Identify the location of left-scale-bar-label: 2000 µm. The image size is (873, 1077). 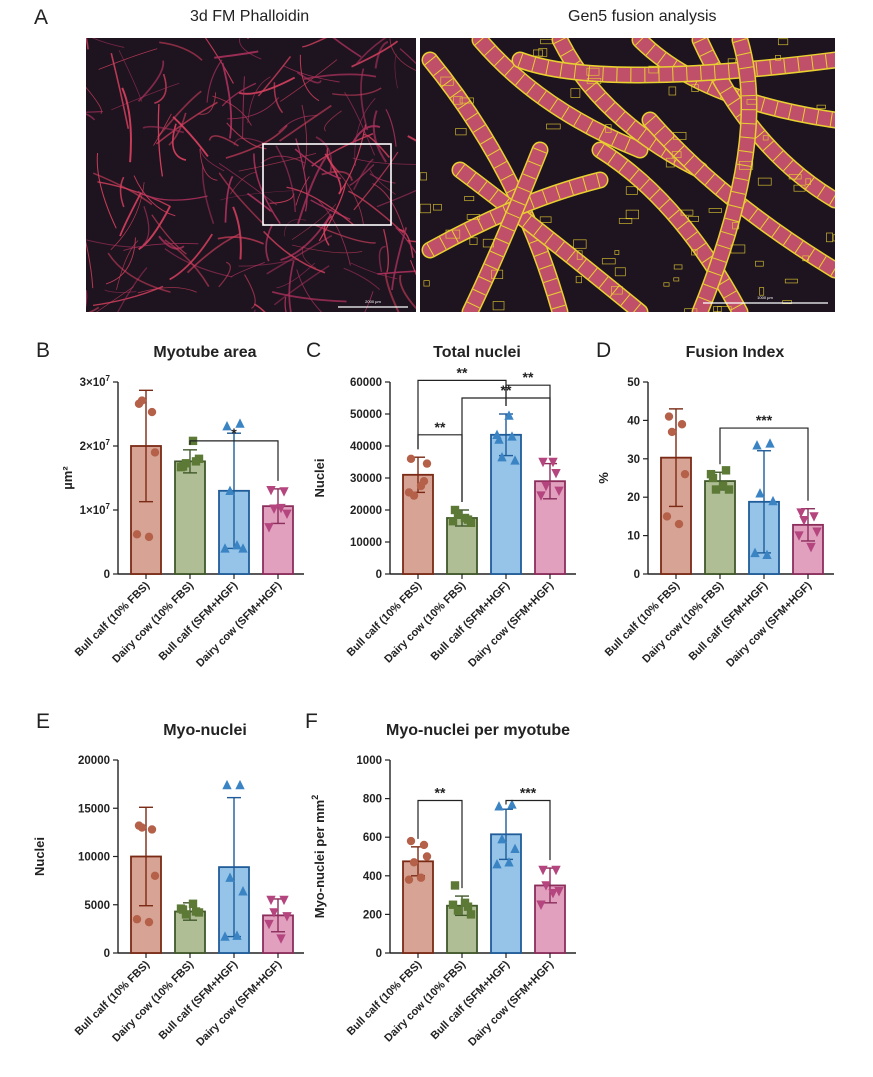
(373, 301).